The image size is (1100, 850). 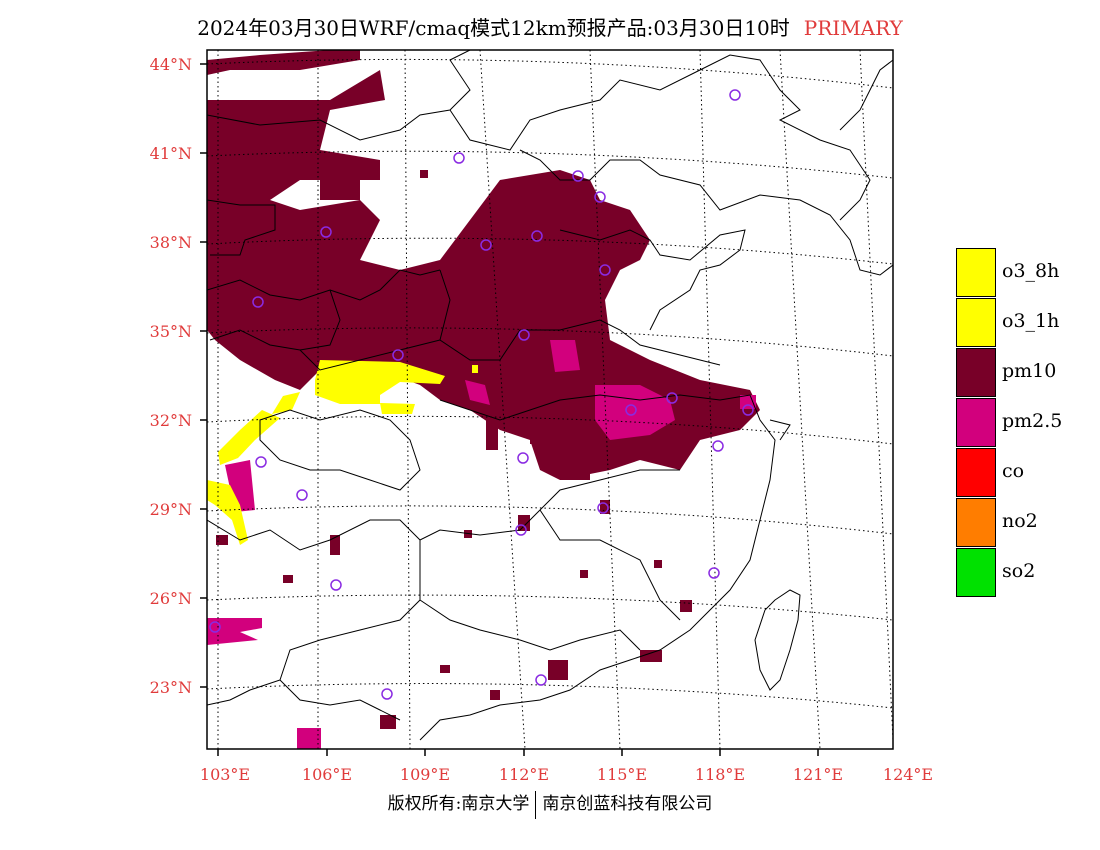 I want to click on legend-label: so2, so click(x=1019, y=571).